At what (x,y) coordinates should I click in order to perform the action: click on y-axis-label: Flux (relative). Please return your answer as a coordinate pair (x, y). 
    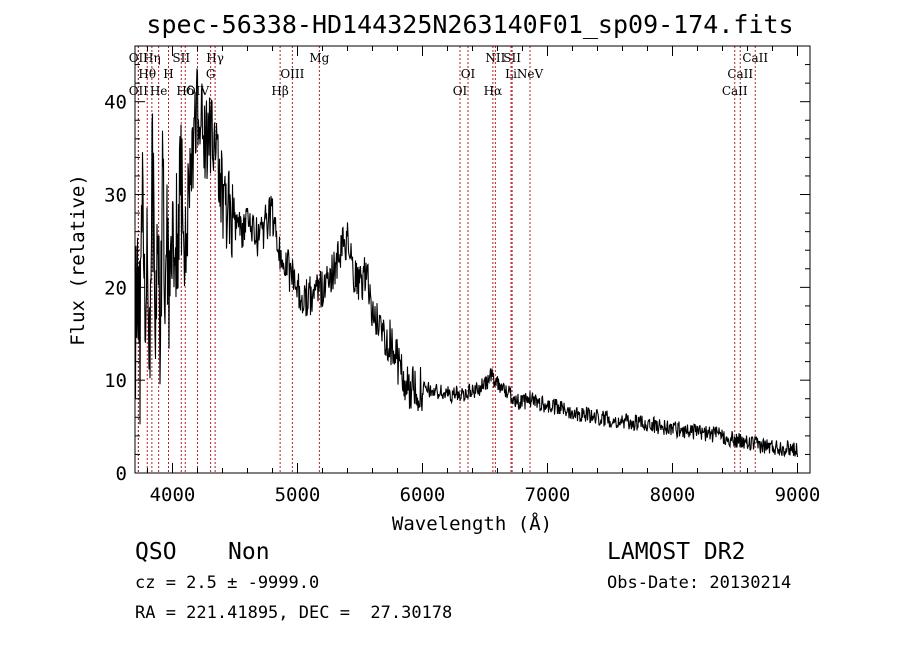
    Looking at the image, I should click on (78, 260).